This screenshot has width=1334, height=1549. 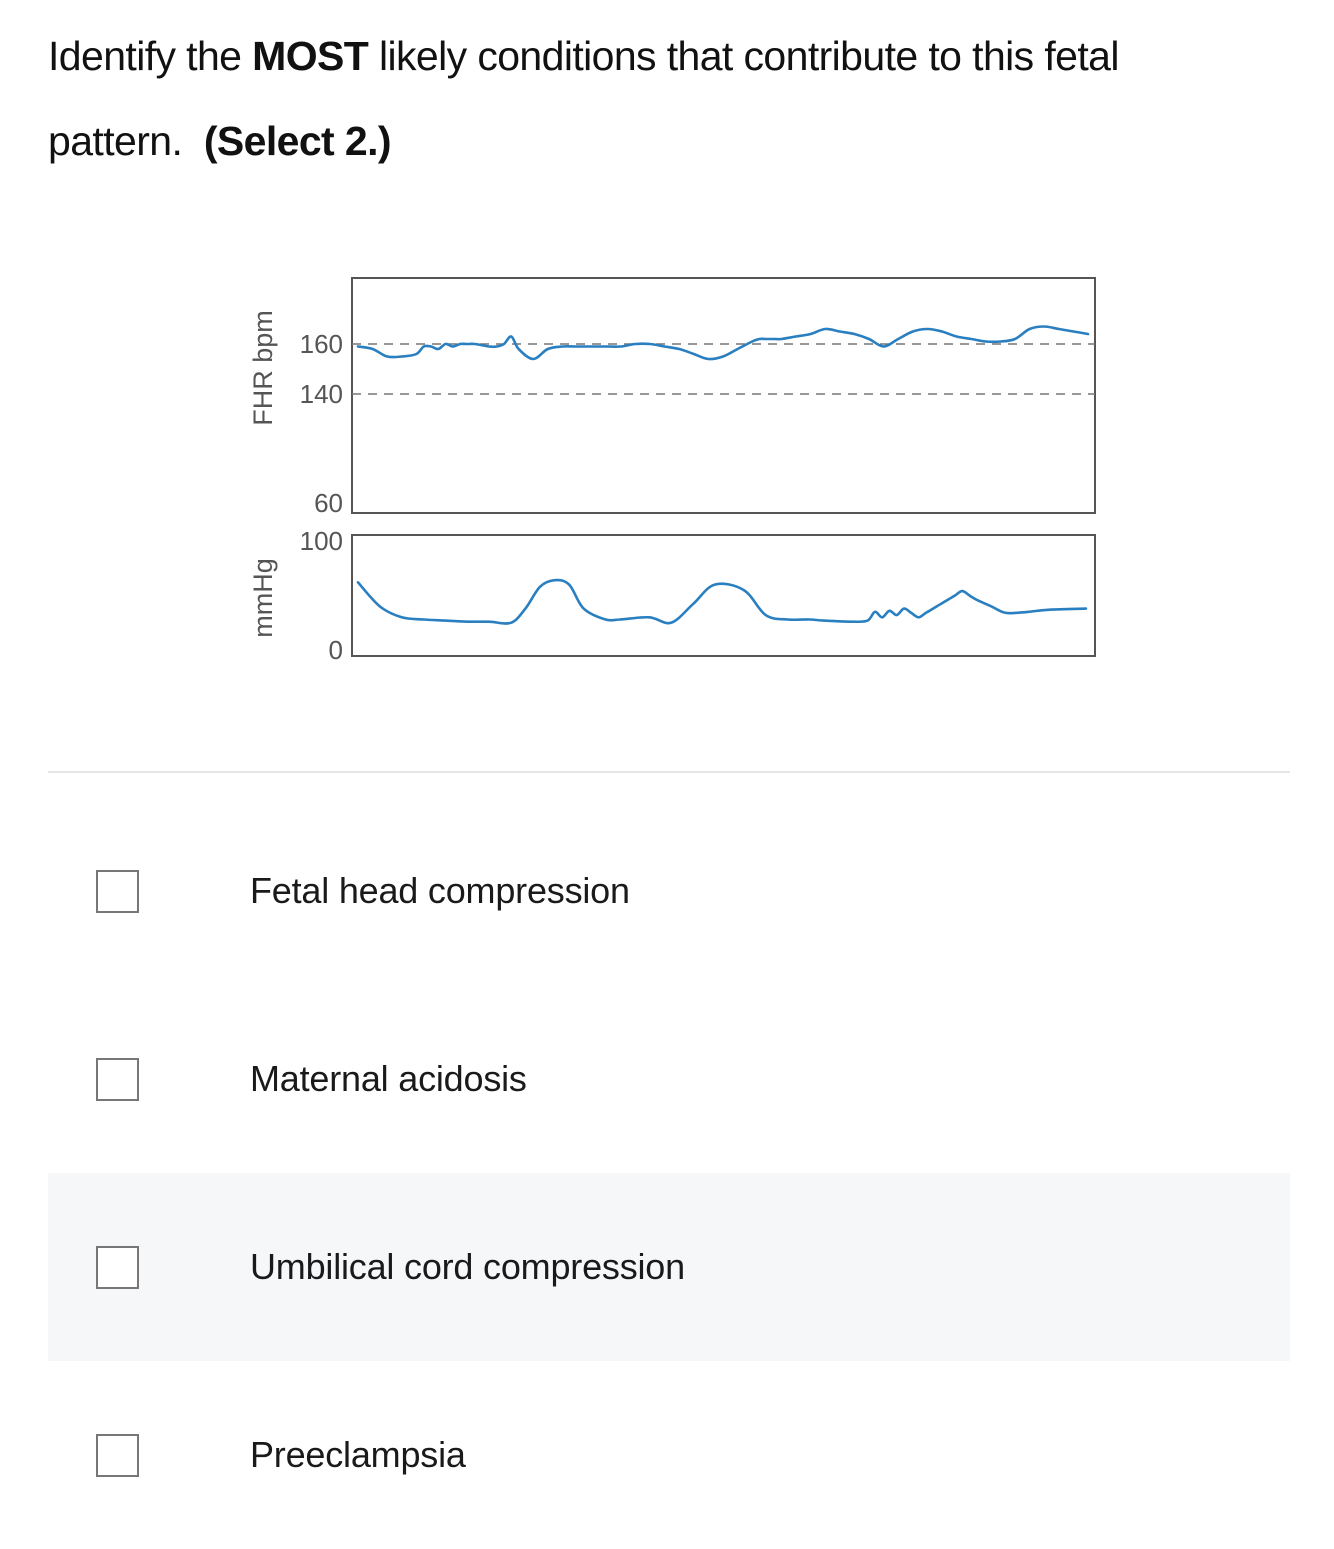 I want to click on fhr-tick-label: 140, so click(x=321, y=394).